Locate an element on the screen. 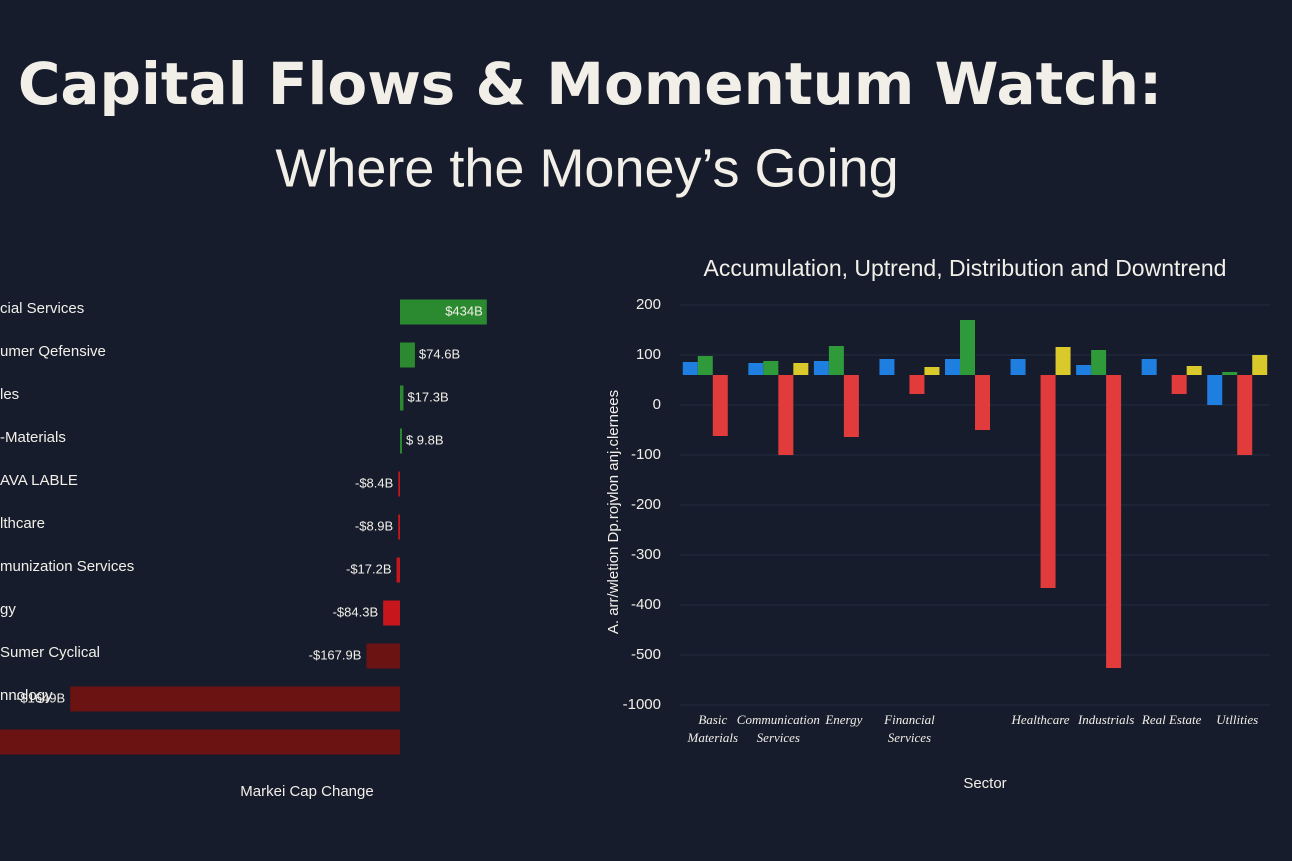  x-tick-label: Energy is located at coordinates (843, 719).